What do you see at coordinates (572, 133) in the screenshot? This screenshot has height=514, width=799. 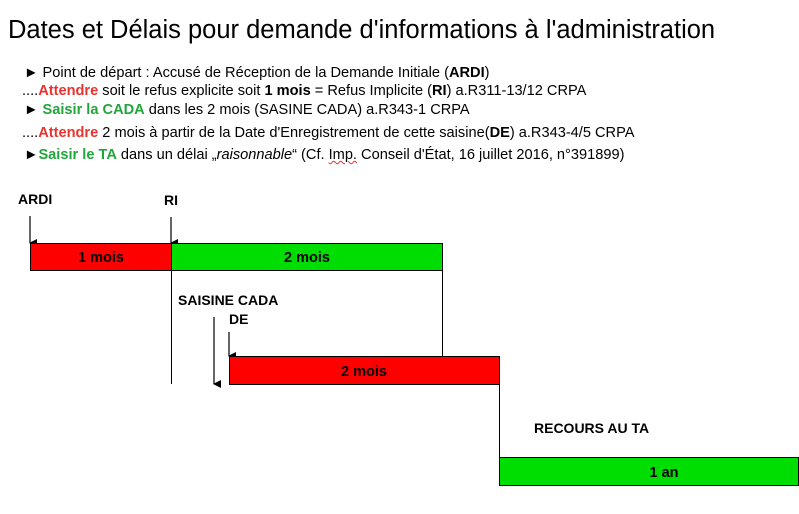 I see `line-fragment: ) a.R343-4/5 CRPA` at bounding box center [572, 133].